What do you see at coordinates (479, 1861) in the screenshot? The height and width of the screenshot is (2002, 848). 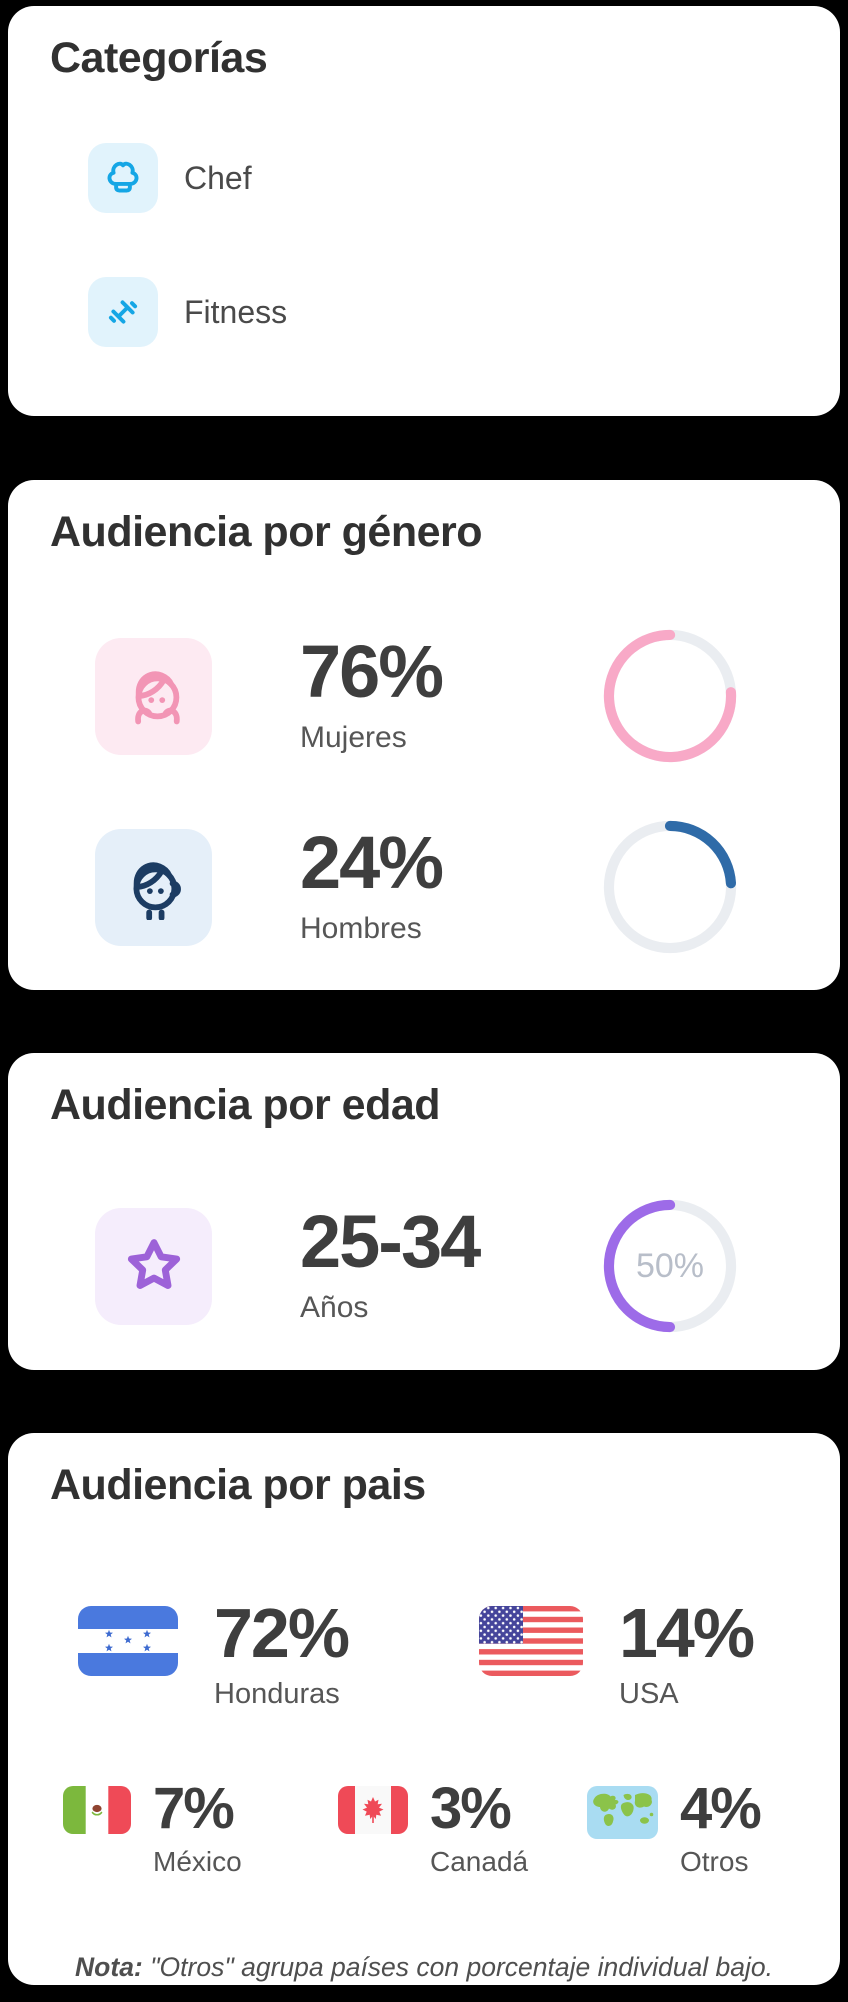 I see `canada-label: Canadá` at bounding box center [479, 1861].